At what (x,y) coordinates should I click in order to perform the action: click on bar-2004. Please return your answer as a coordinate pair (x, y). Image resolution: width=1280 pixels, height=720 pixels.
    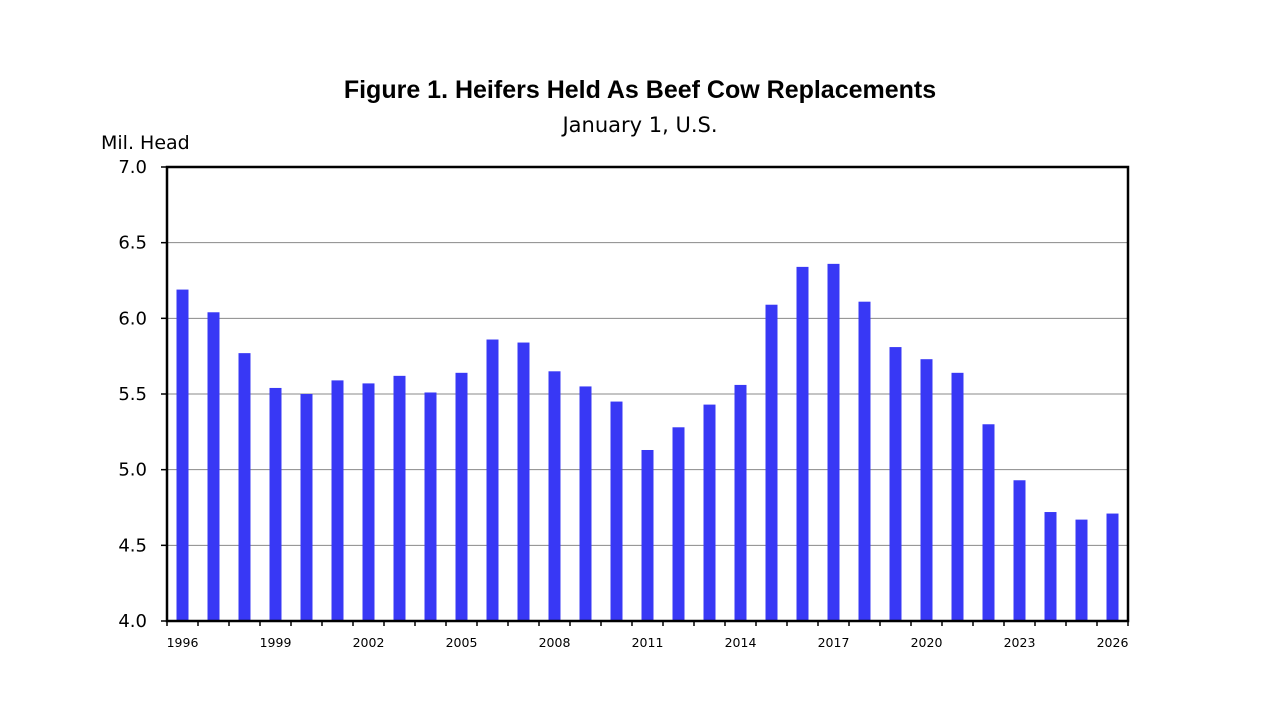
    Looking at the image, I should click on (430, 506).